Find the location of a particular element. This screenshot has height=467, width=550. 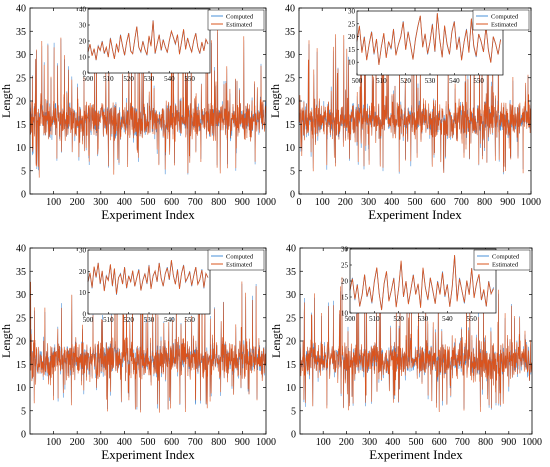

inset-y-tick-label: 40 is located at coordinates (83, 10).